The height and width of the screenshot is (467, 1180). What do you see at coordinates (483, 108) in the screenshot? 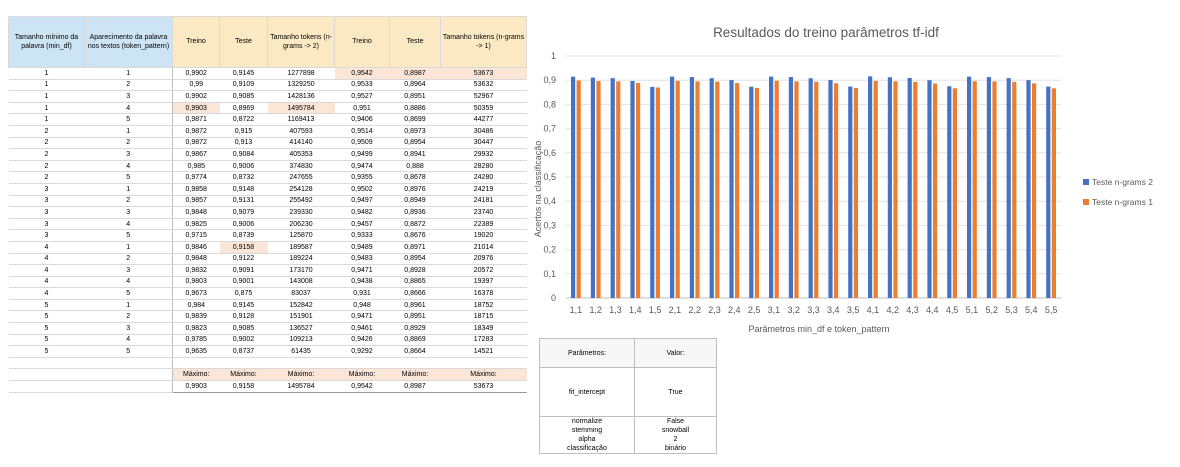
I see `cell-tokens-ngram1: 50359` at bounding box center [483, 108].